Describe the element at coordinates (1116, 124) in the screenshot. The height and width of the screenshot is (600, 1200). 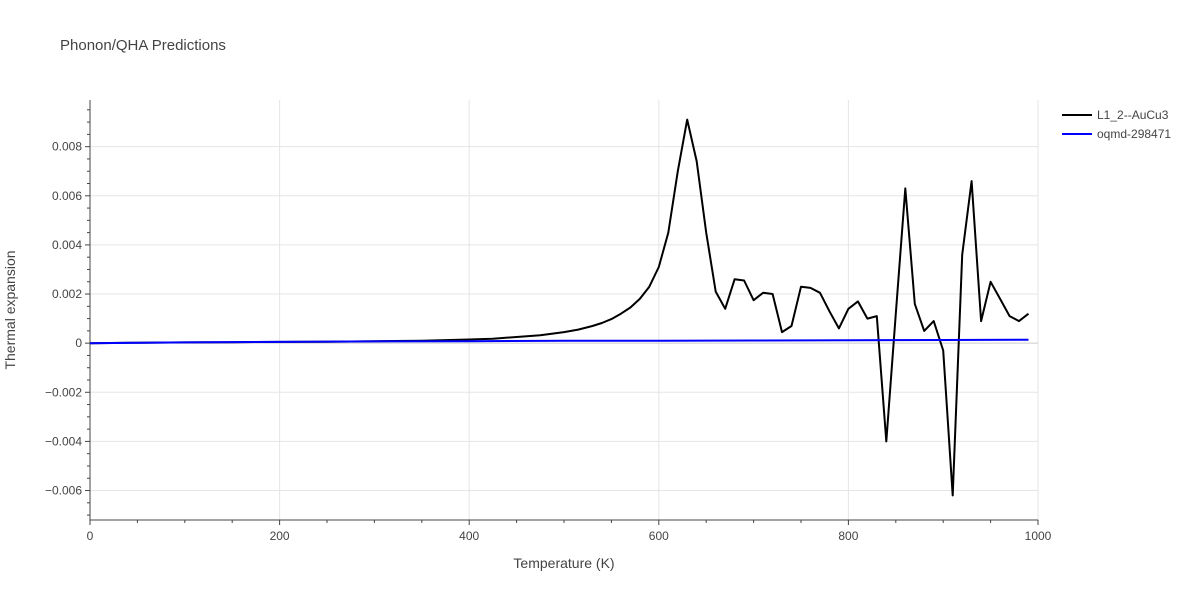
I see `legend: L1_2--AuCu3 oqmd-298471` at that location.